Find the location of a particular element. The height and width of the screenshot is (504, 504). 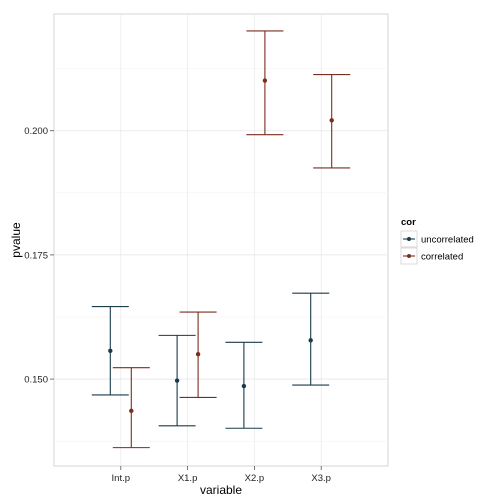

error-bar-correlated-X2.p is located at coordinates (265, 83).